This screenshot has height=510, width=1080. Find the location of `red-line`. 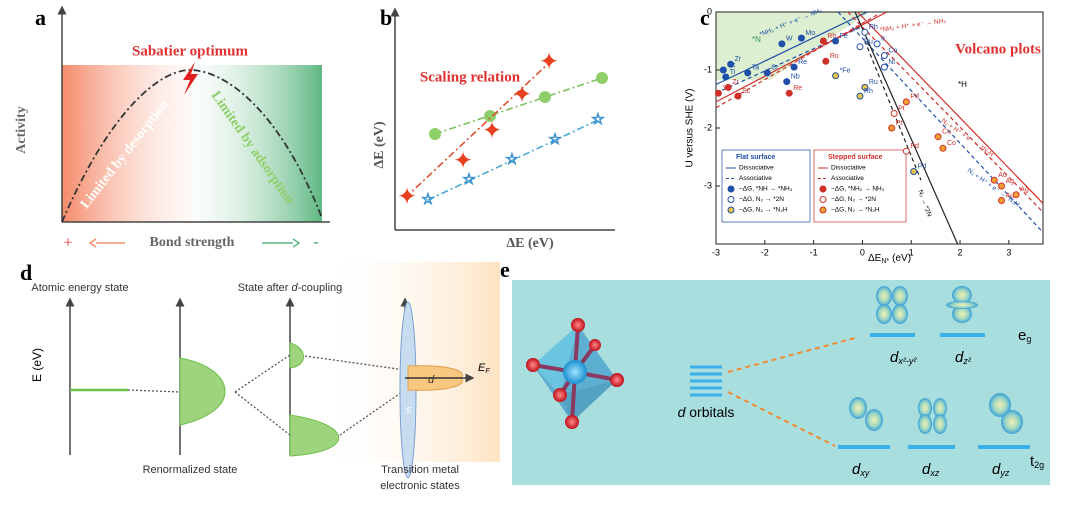

red-line is located at coordinates (477, 130).